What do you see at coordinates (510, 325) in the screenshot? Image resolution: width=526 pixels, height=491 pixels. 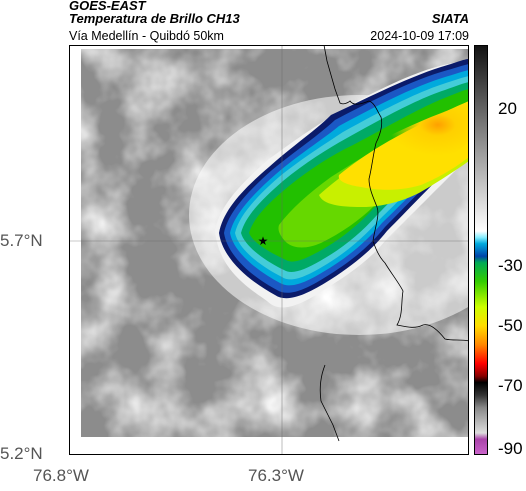 I see `colorbar-label: -50` at bounding box center [510, 325].